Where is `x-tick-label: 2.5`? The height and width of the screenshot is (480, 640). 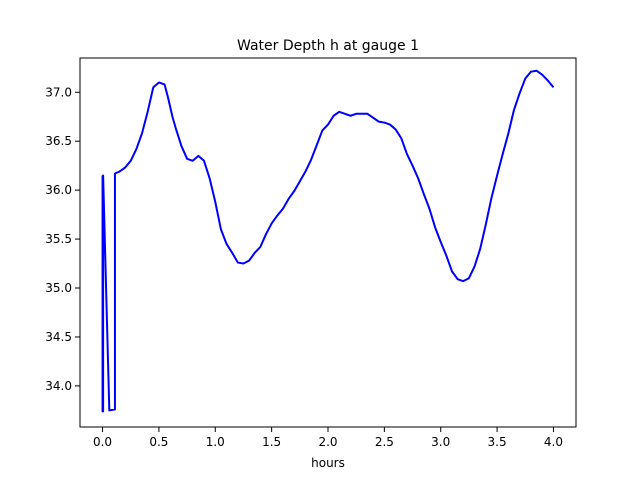 x-tick-label: 2.5 is located at coordinates (384, 442).